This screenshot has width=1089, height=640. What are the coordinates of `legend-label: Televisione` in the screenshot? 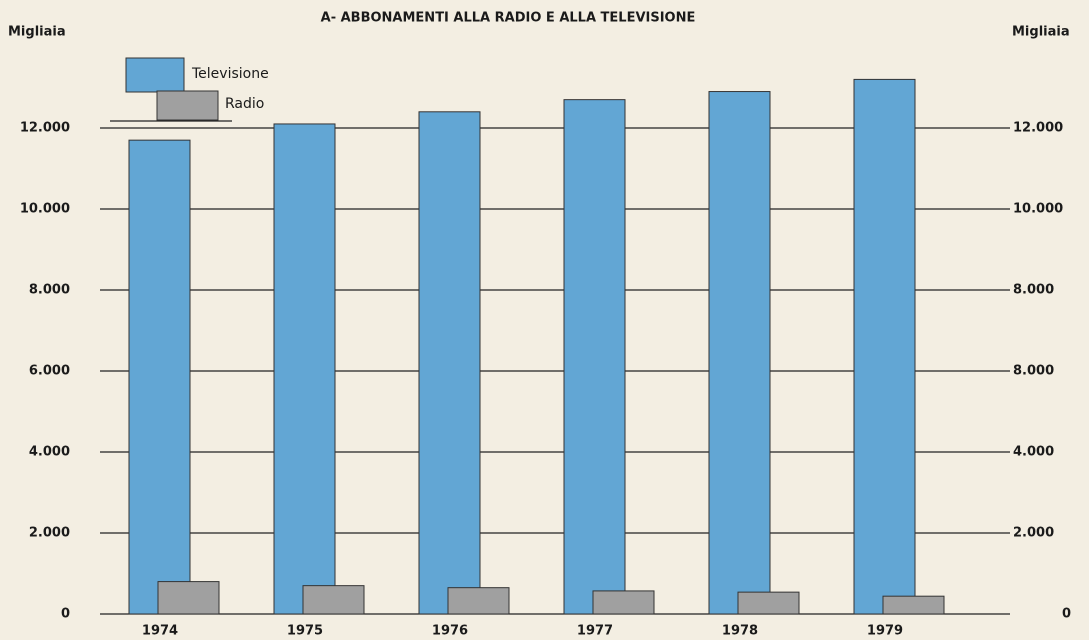 It's located at (230, 74).